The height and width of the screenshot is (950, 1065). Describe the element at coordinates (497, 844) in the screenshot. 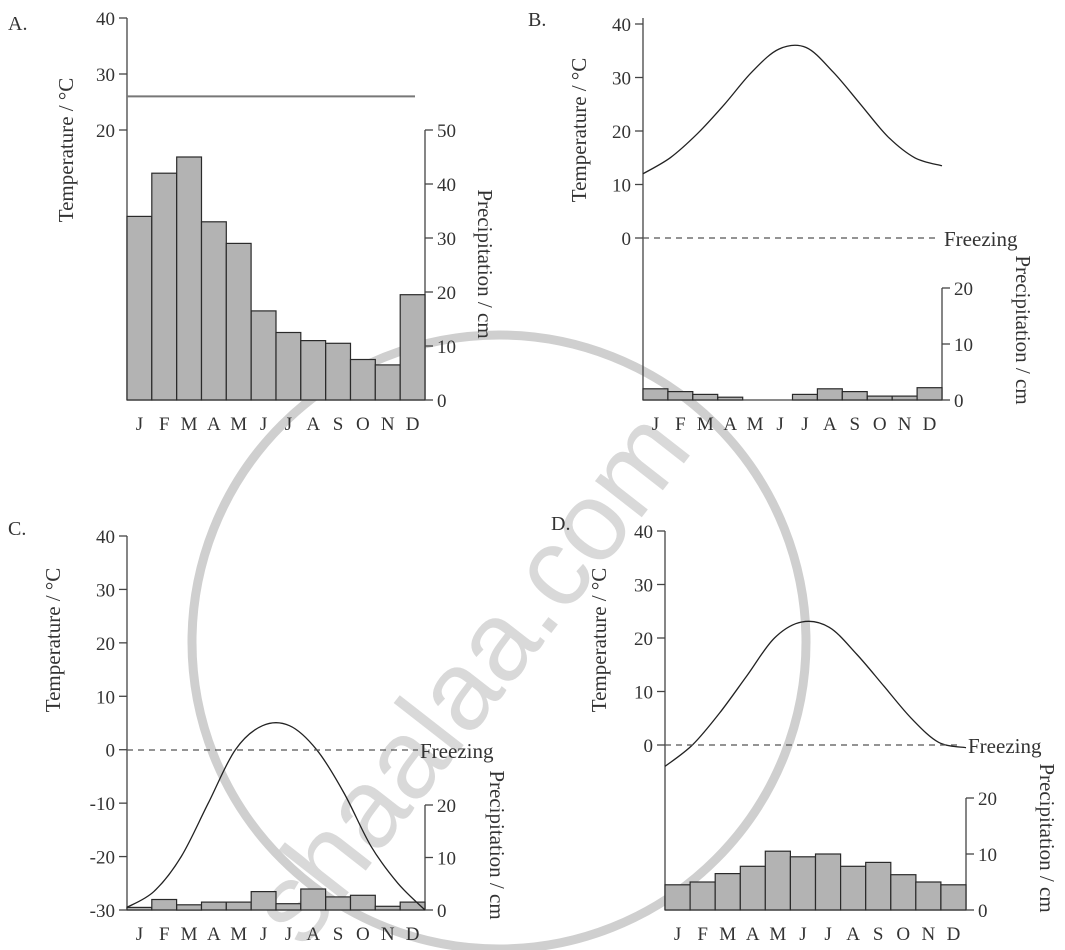

I see `panel-c-ylabel2: Precipitation / cm` at that location.